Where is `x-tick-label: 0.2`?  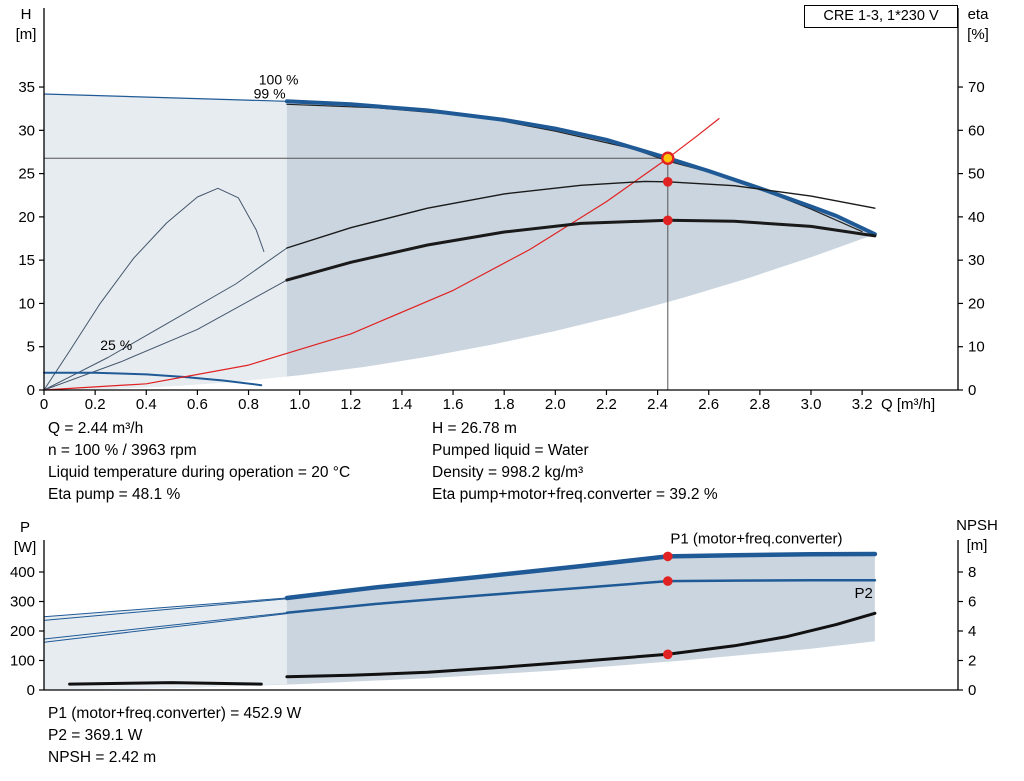
x-tick-label: 0.2 is located at coordinates (95, 404).